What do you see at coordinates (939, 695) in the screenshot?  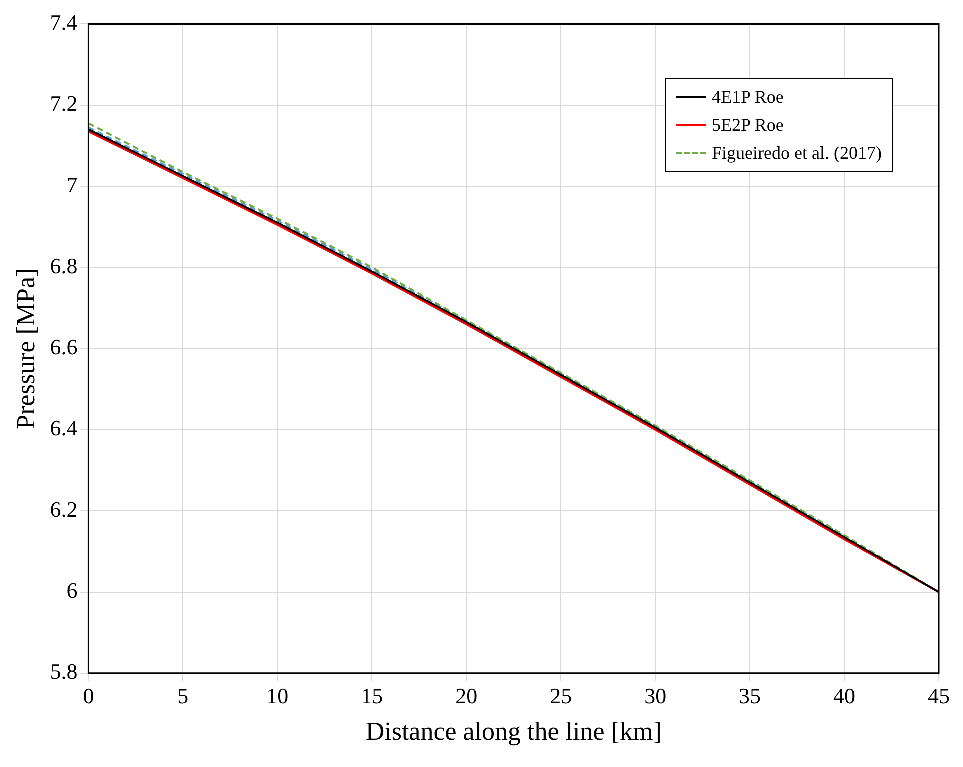 I see `x-tick-label: 45` at bounding box center [939, 695].